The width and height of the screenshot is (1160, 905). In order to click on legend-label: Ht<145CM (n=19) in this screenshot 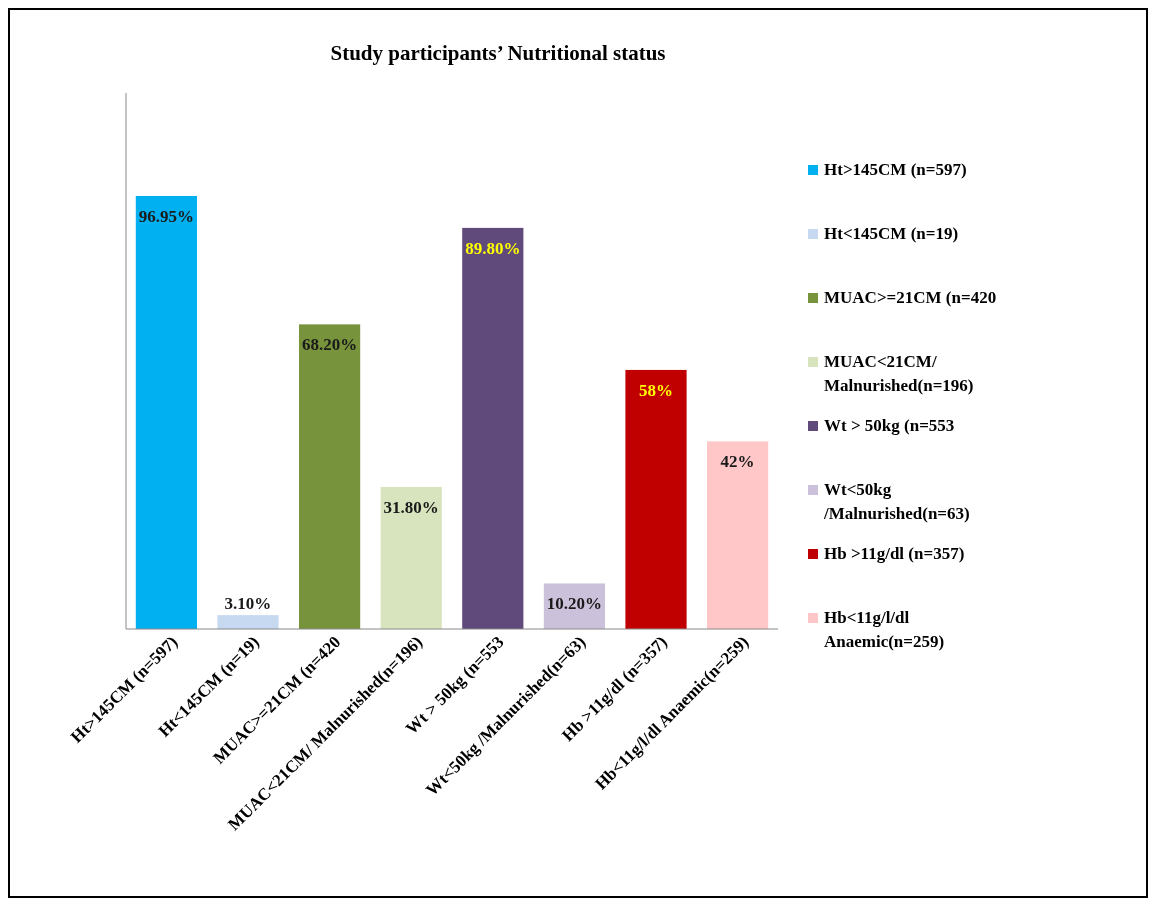, I will do `click(891, 233)`.